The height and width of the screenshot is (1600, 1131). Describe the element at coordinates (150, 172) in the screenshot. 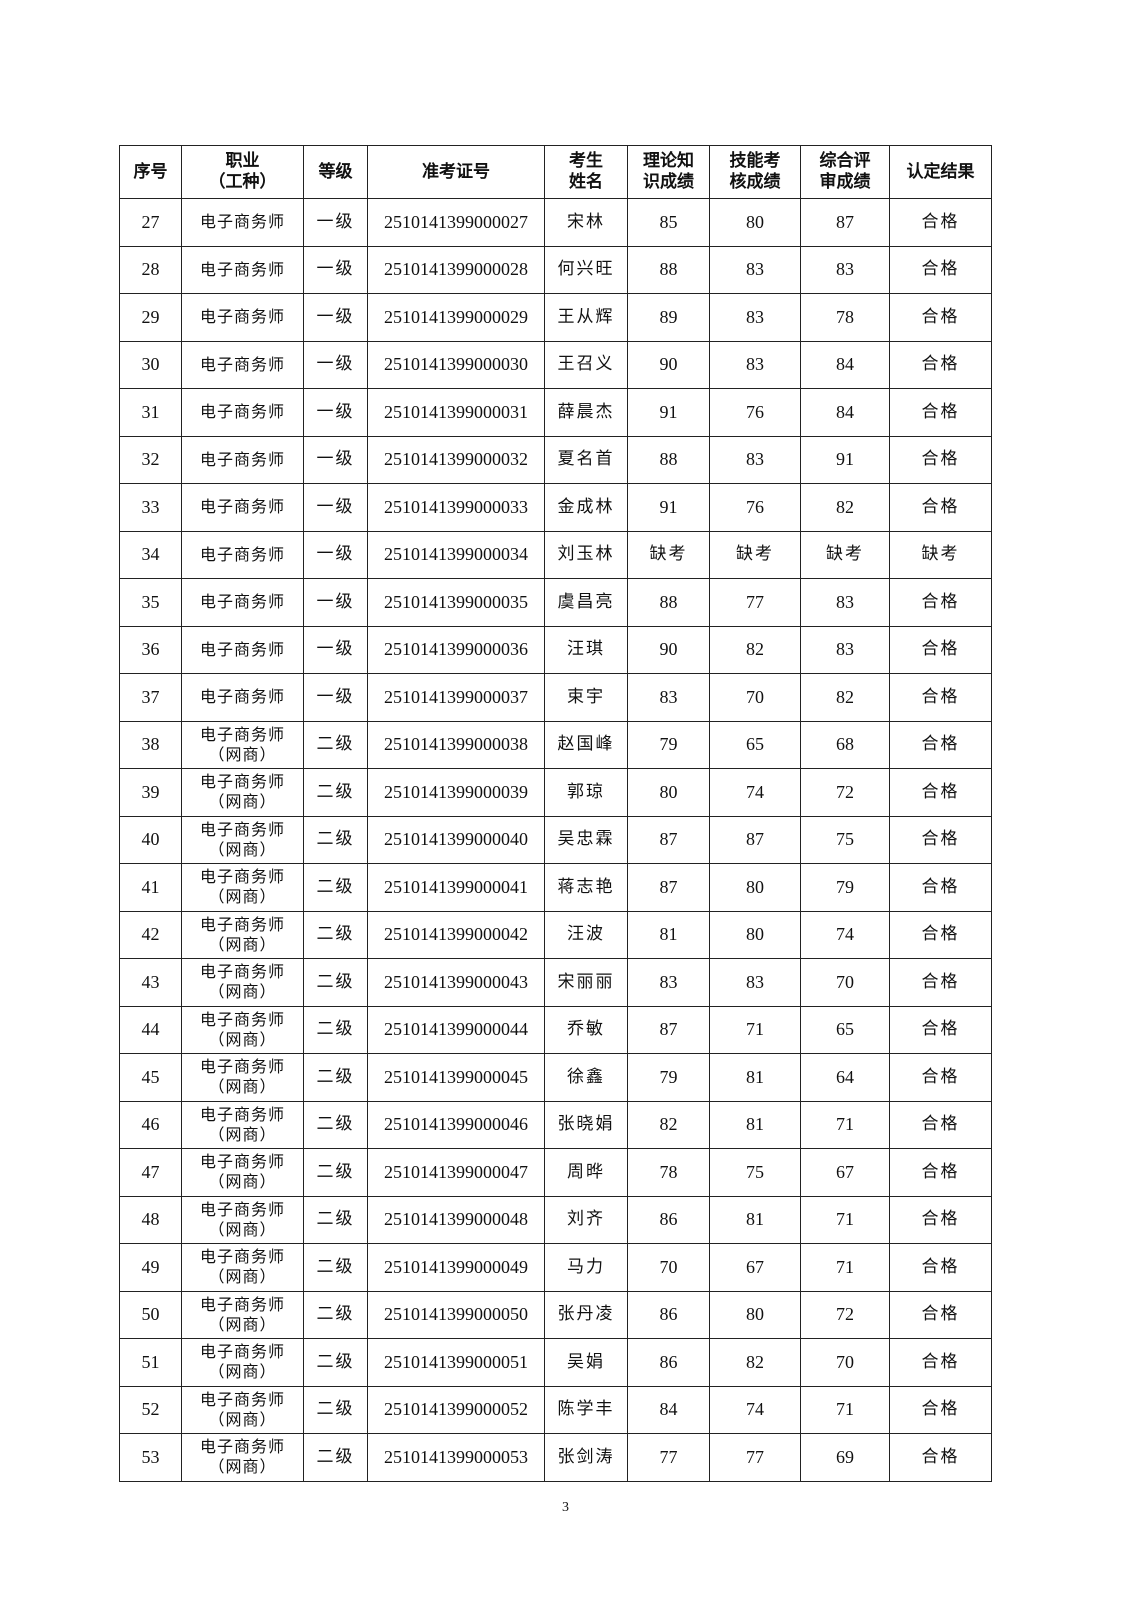

I see `header-seq: 序号` at that location.